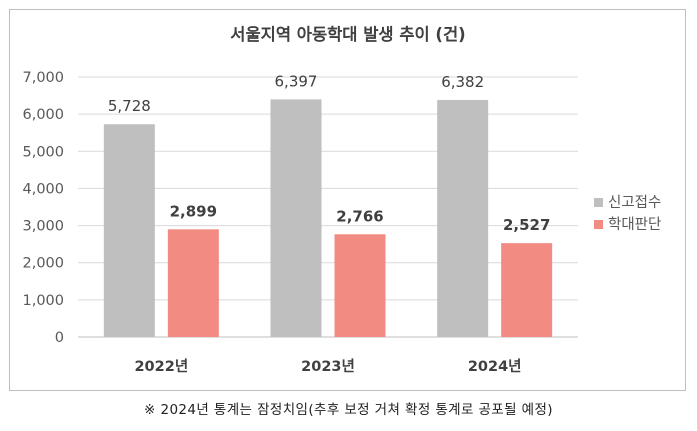 Image resolution: width=697 pixels, height=431 pixels. Describe the element at coordinates (296, 81) in the screenshot. I see `data-label: 6,397` at that location.